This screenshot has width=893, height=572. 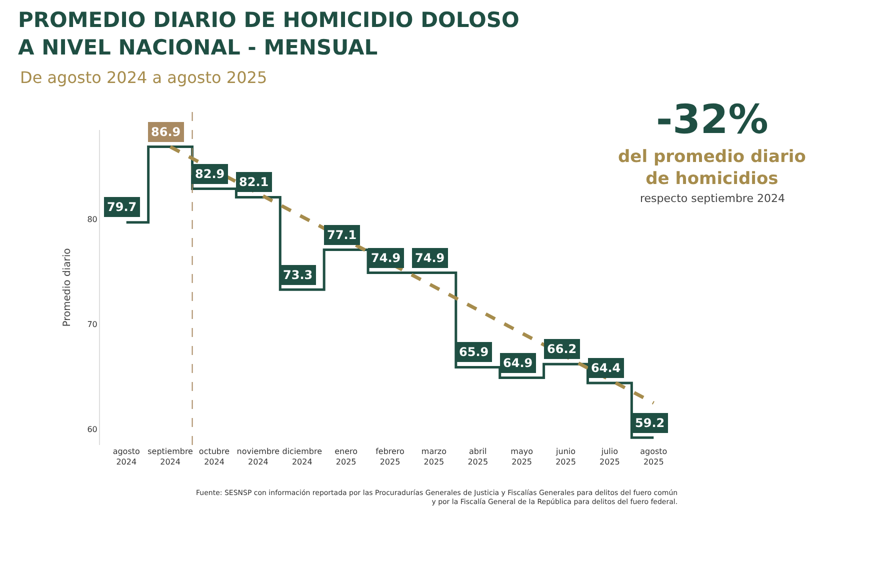 I want to click on x-tick-label: agosto 2025, so click(x=654, y=456).